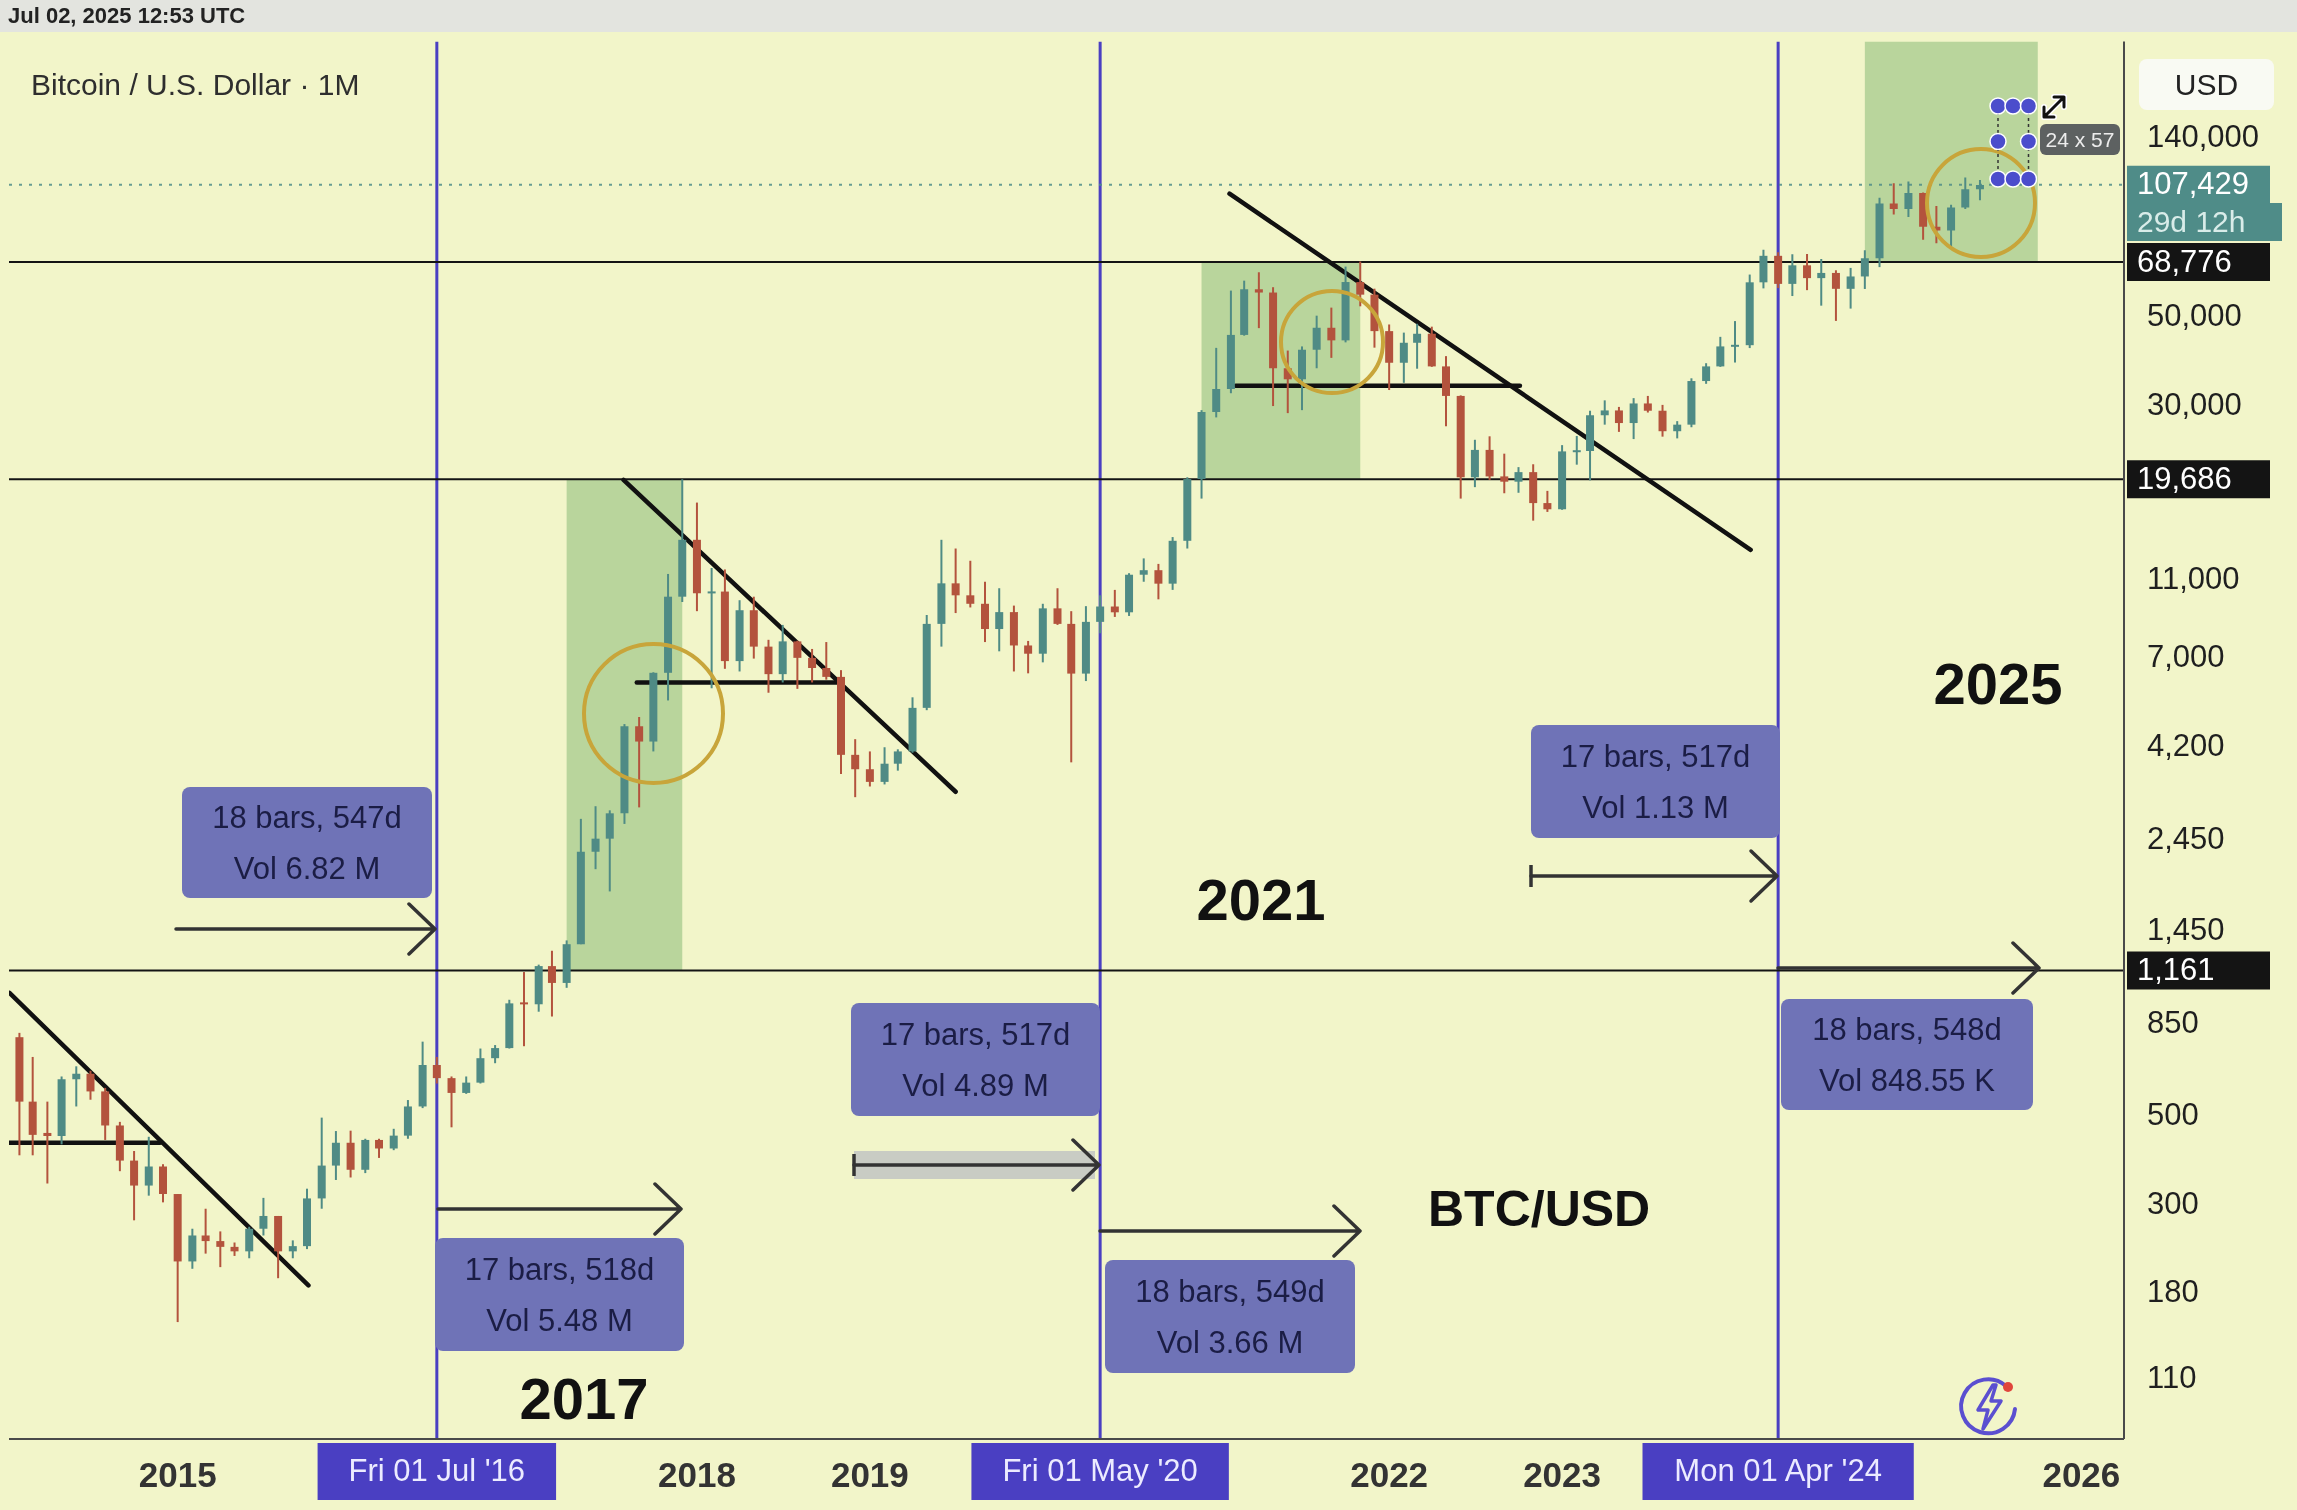  I want to click on x-tick-label: 2026, so click(2081, 1474).